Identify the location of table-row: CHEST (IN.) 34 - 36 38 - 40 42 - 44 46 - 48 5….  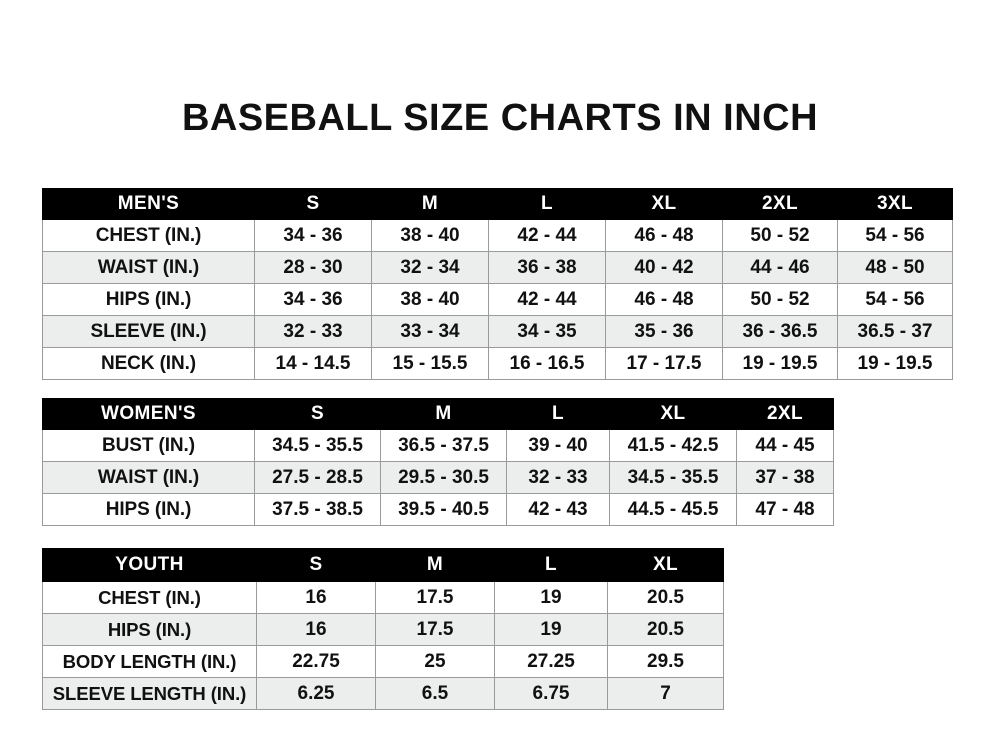
(497, 235).